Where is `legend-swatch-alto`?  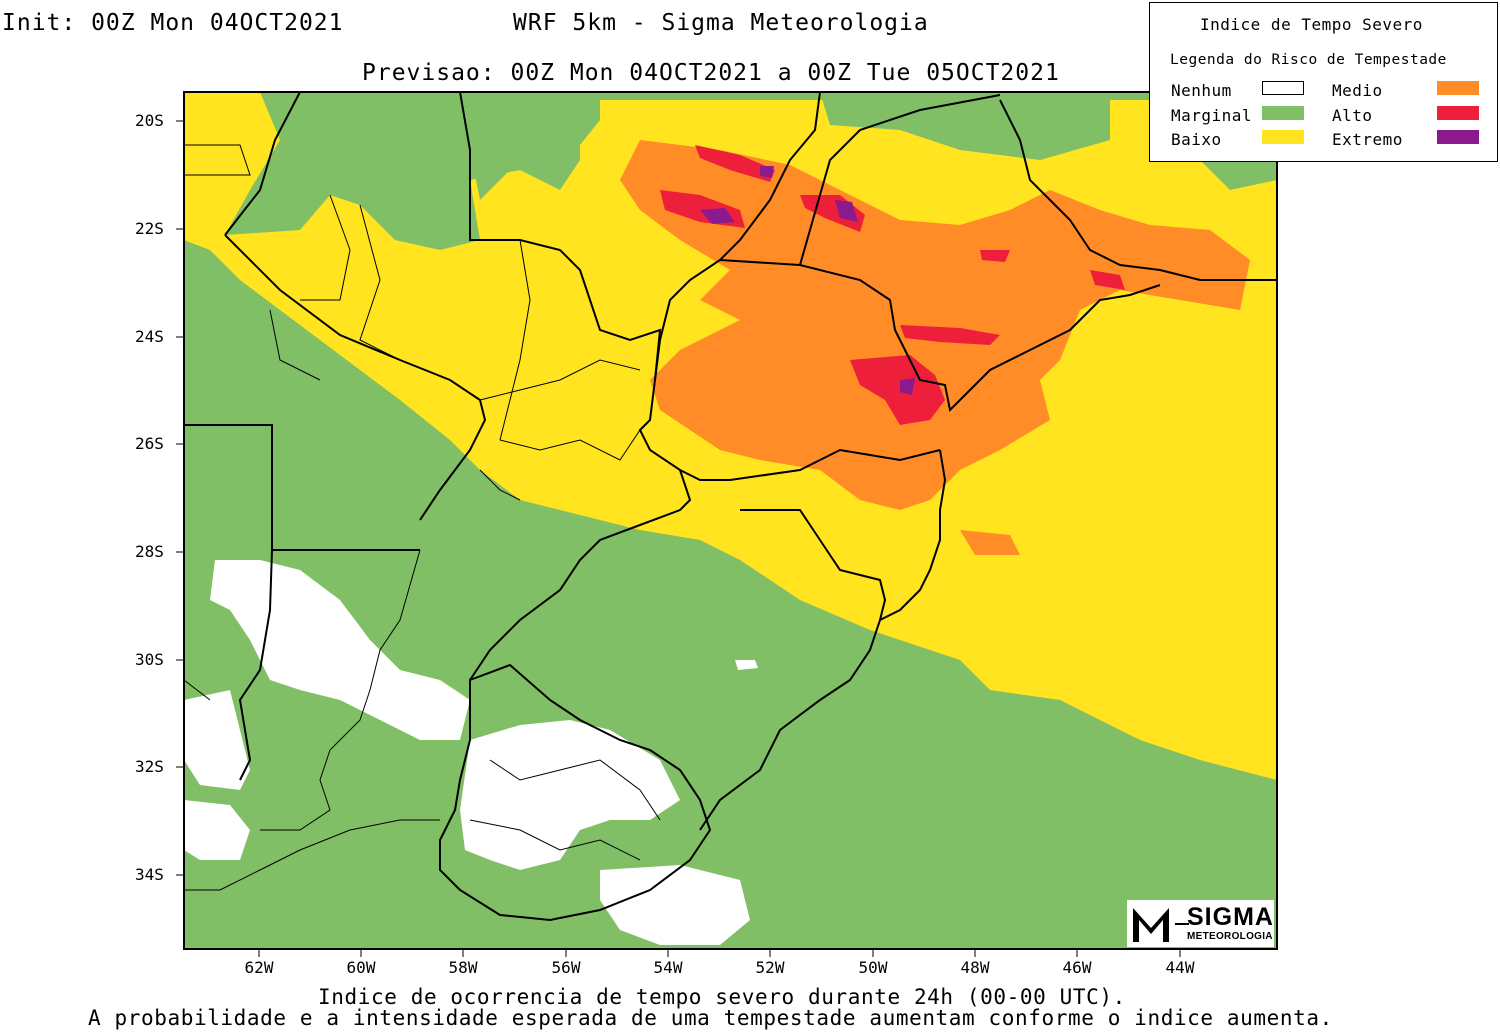 legend-swatch-alto is located at coordinates (1458, 113).